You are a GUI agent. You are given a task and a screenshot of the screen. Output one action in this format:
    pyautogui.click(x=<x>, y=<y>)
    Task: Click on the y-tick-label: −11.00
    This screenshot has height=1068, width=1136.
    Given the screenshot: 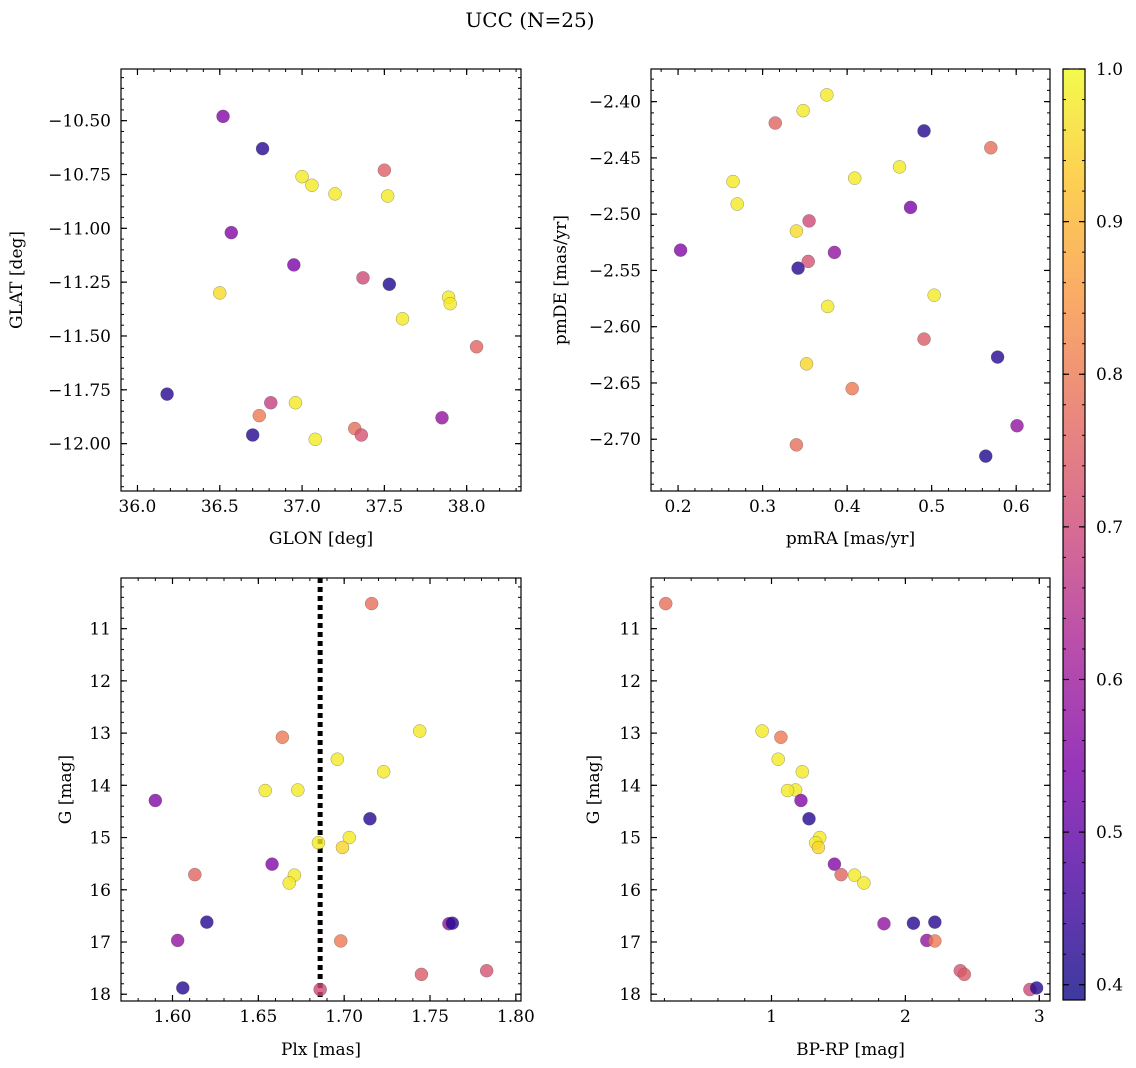 What is the action you would take?
    pyautogui.click(x=79, y=229)
    